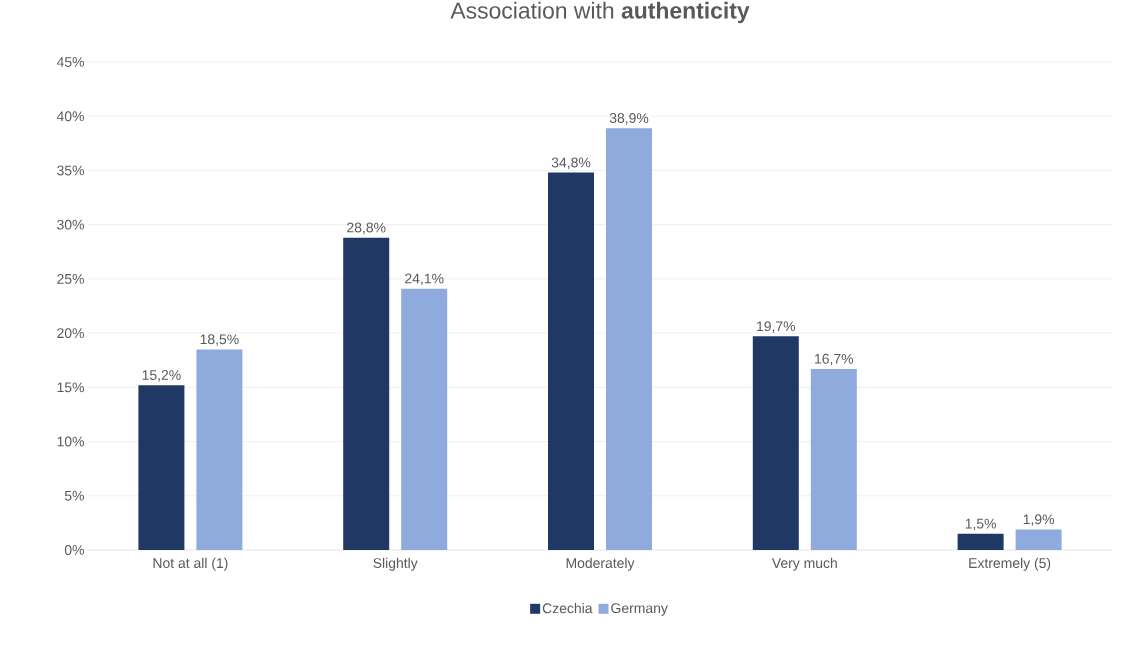 The height and width of the screenshot is (665, 1134). I want to click on y-tick-label: 25%, so click(70, 278).